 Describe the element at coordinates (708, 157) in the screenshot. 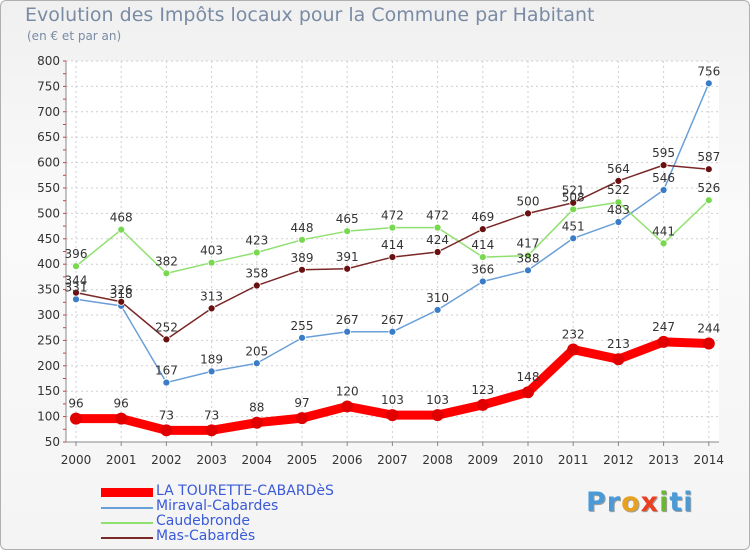

I see `data-label: 587` at that location.